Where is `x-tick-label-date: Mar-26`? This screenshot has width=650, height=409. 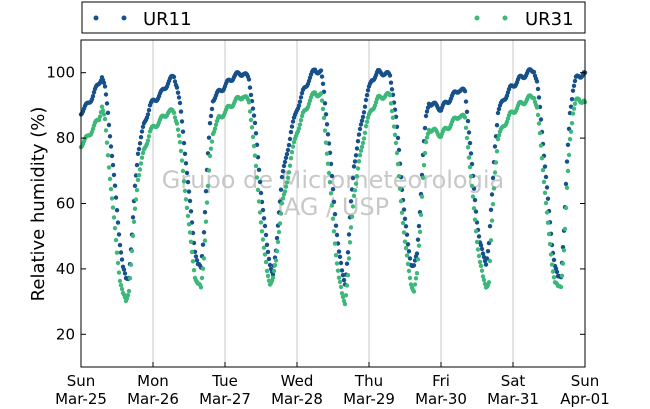
x-tick-label-date: Mar-26 is located at coordinates (153, 399).